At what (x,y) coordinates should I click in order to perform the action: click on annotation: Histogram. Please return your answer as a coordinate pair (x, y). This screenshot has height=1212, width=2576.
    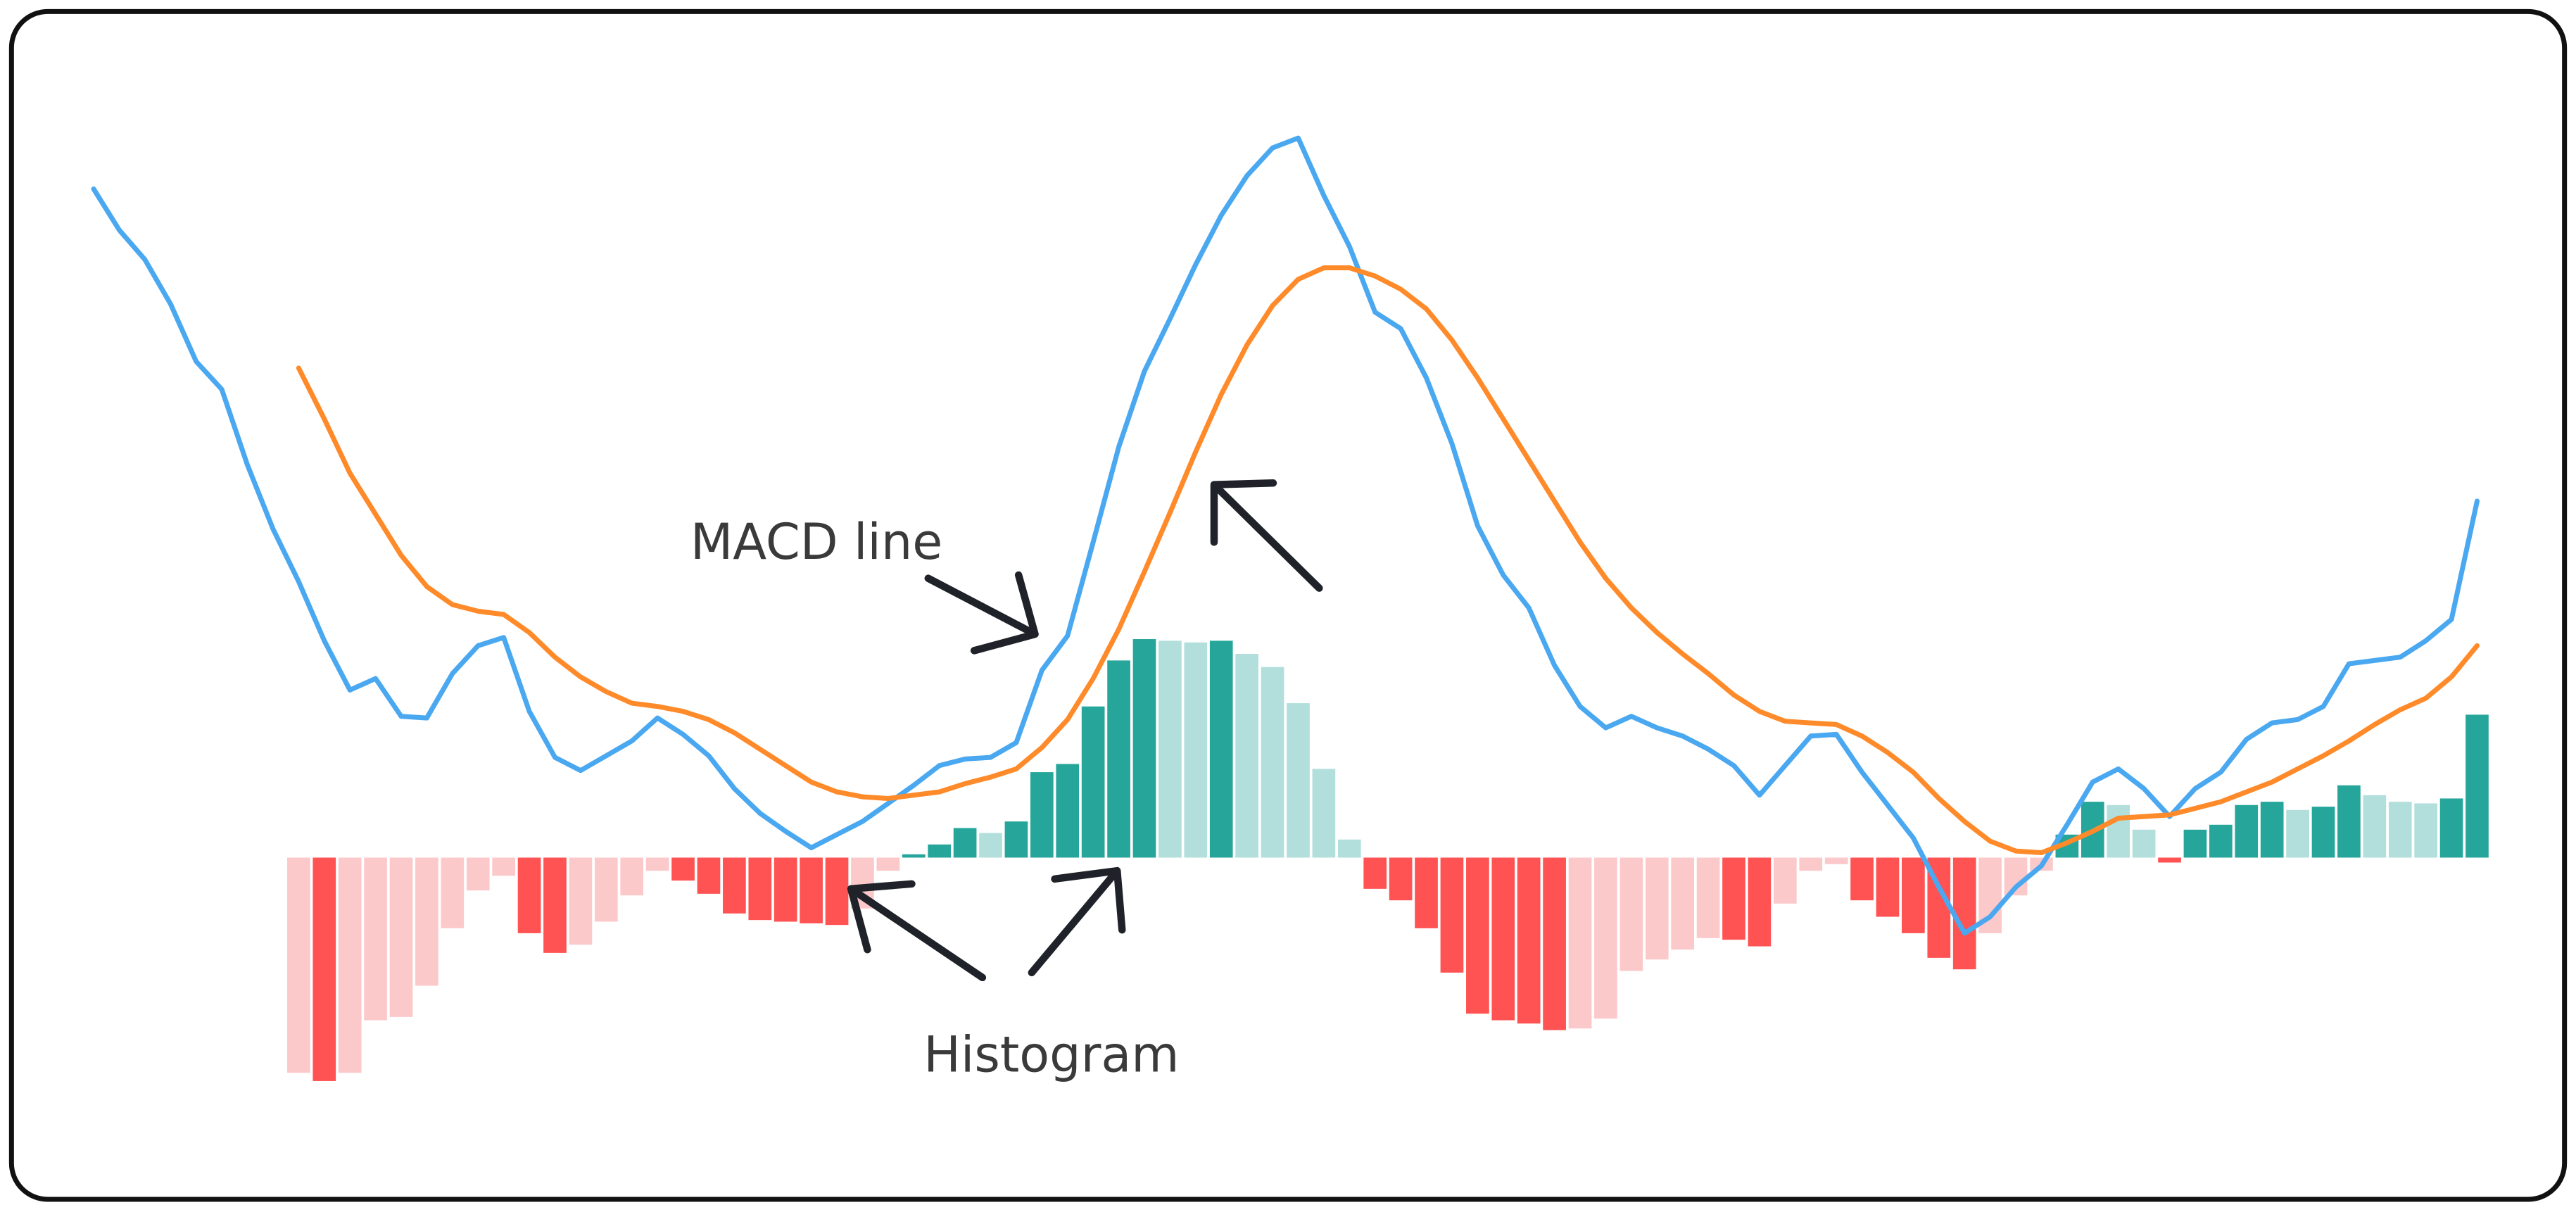
    Looking at the image, I should click on (1051, 1054).